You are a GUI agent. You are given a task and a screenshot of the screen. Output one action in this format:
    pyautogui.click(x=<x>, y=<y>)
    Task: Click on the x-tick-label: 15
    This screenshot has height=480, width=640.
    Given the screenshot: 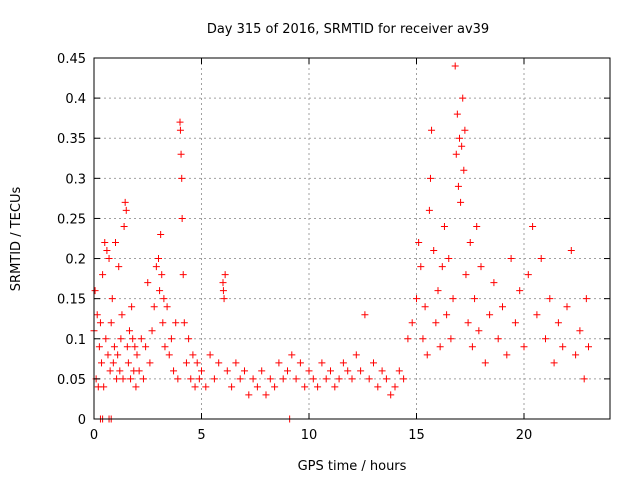 What is the action you would take?
    pyautogui.click(x=416, y=435)
    